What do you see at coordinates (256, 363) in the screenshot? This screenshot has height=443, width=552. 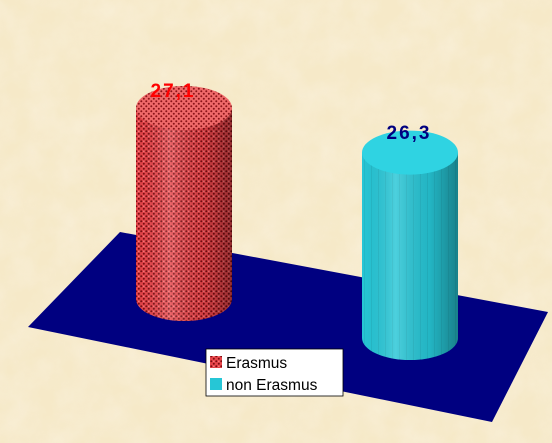 I see `legend-label-erasmus: Erasmus` at bounding box center [256, 363].